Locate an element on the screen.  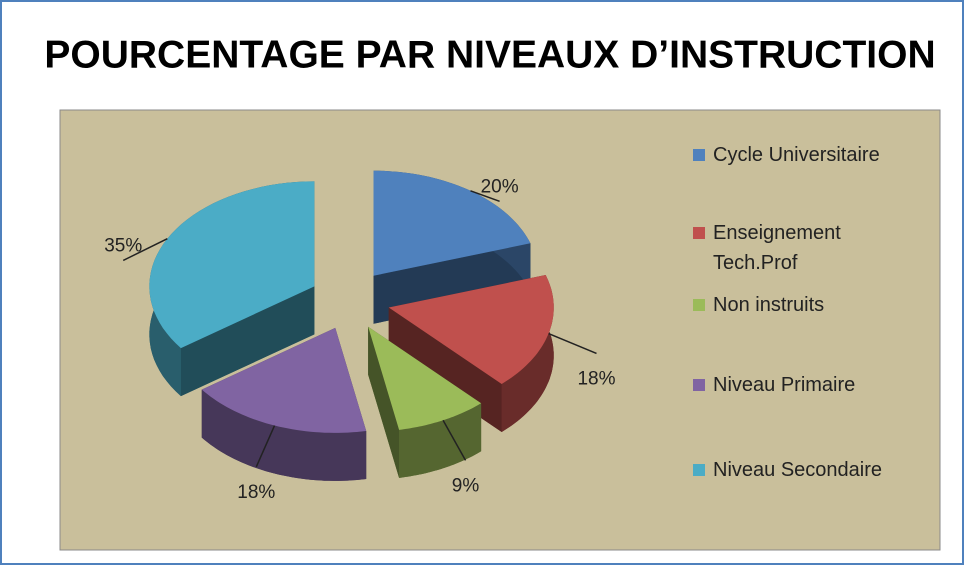
data-label: 35% is located at coordinates (123, 245).